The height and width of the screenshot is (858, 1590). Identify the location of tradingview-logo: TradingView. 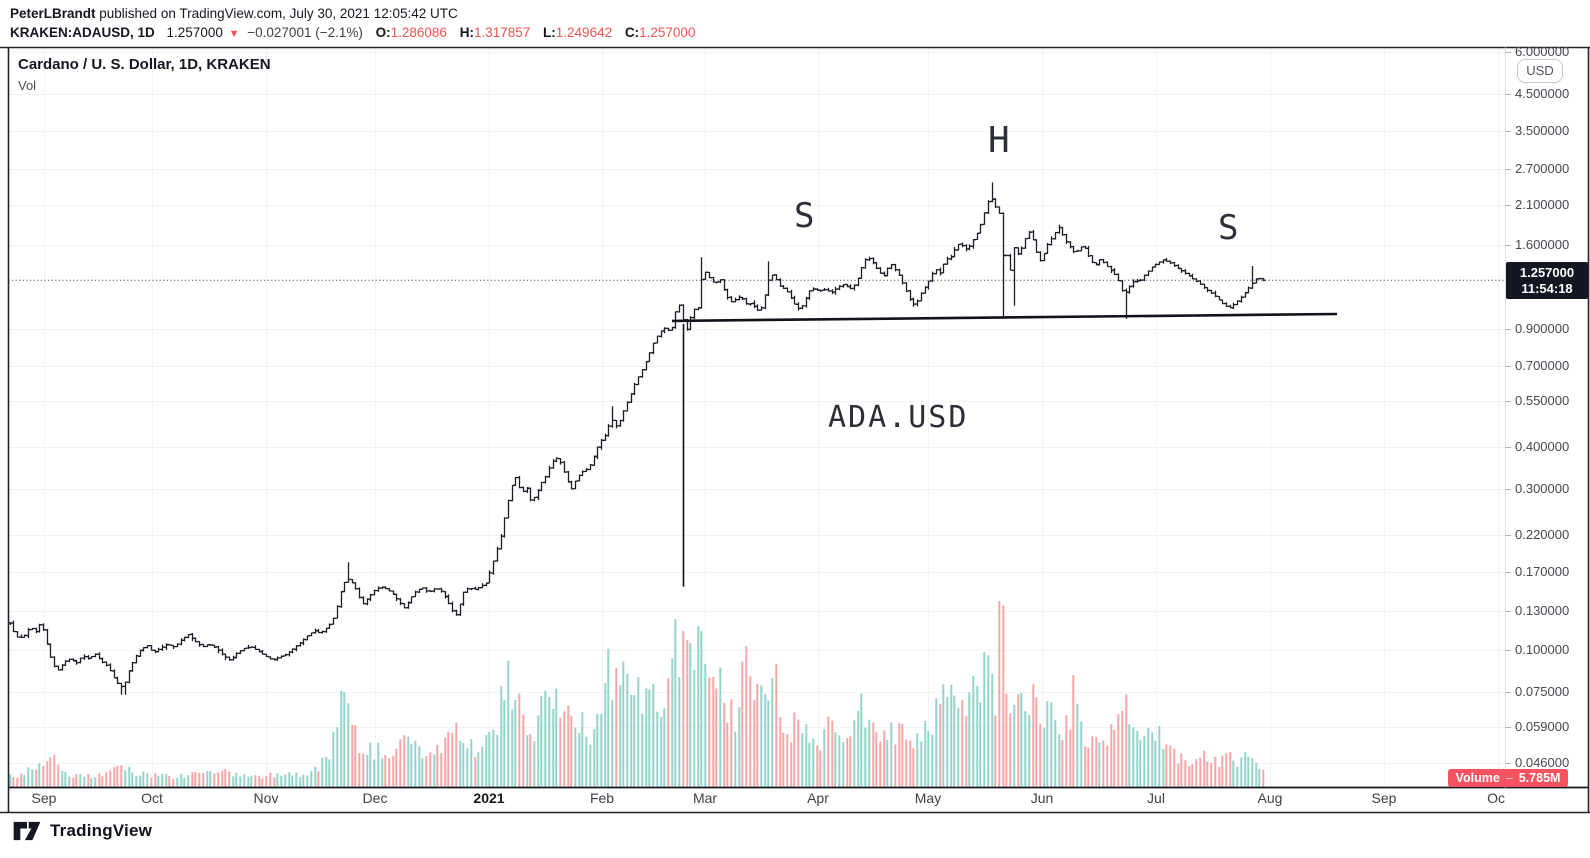
(82, 831).